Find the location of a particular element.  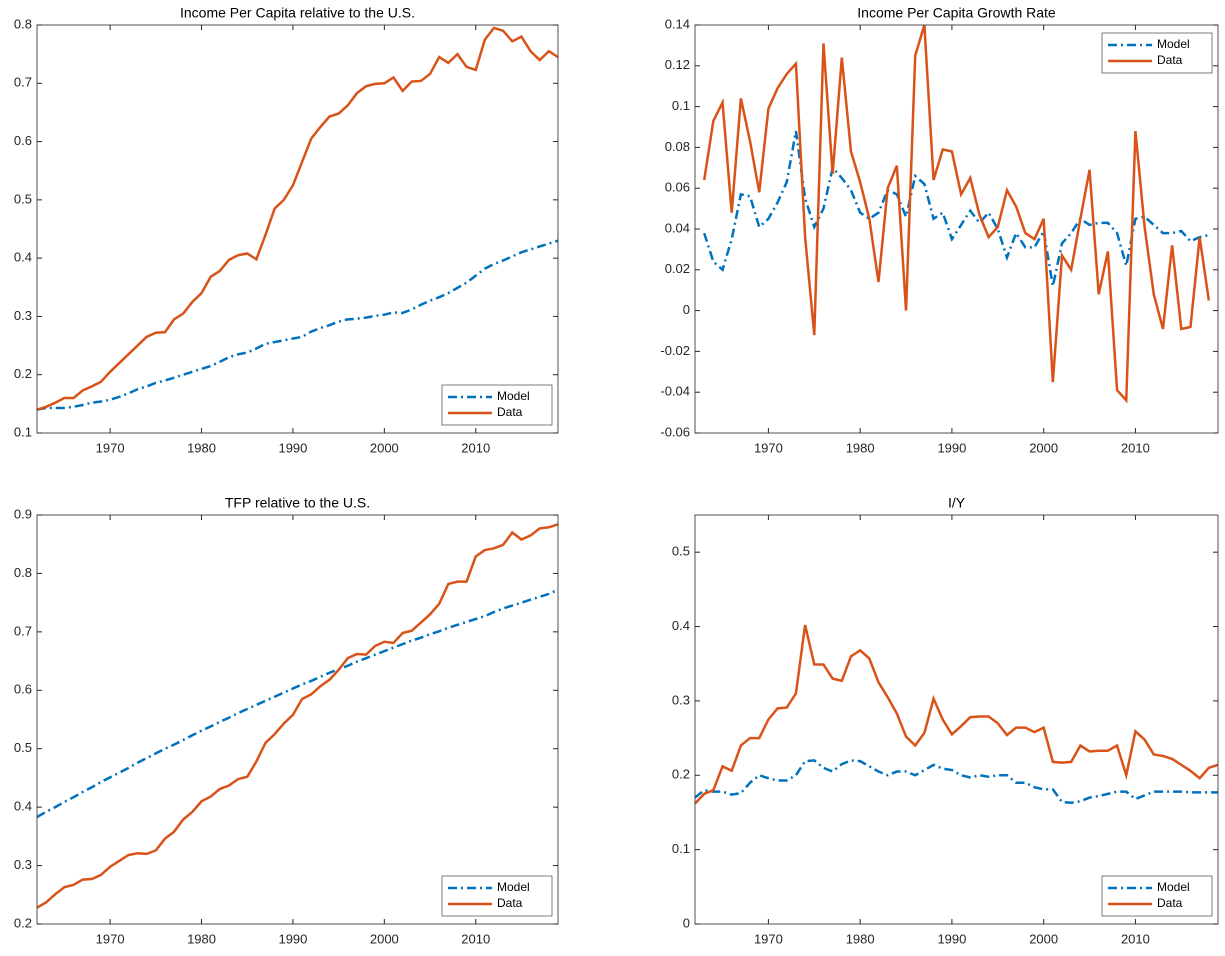

y-tick-label: 0.14 is located at coordinates (677, 23).